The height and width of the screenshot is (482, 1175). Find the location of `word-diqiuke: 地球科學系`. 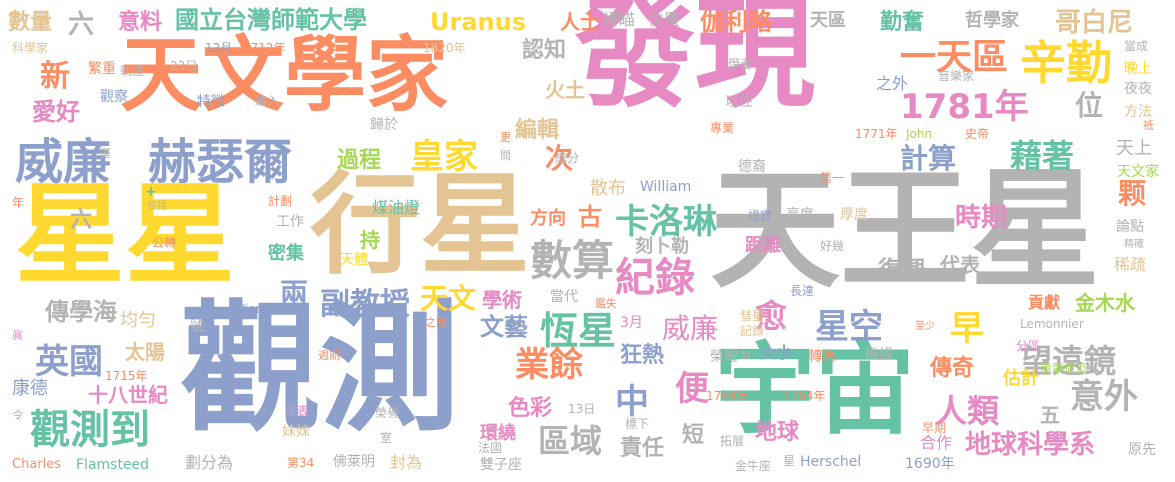

word-diqiuke: 地球科學系 is located at coordinates (1030, 445).